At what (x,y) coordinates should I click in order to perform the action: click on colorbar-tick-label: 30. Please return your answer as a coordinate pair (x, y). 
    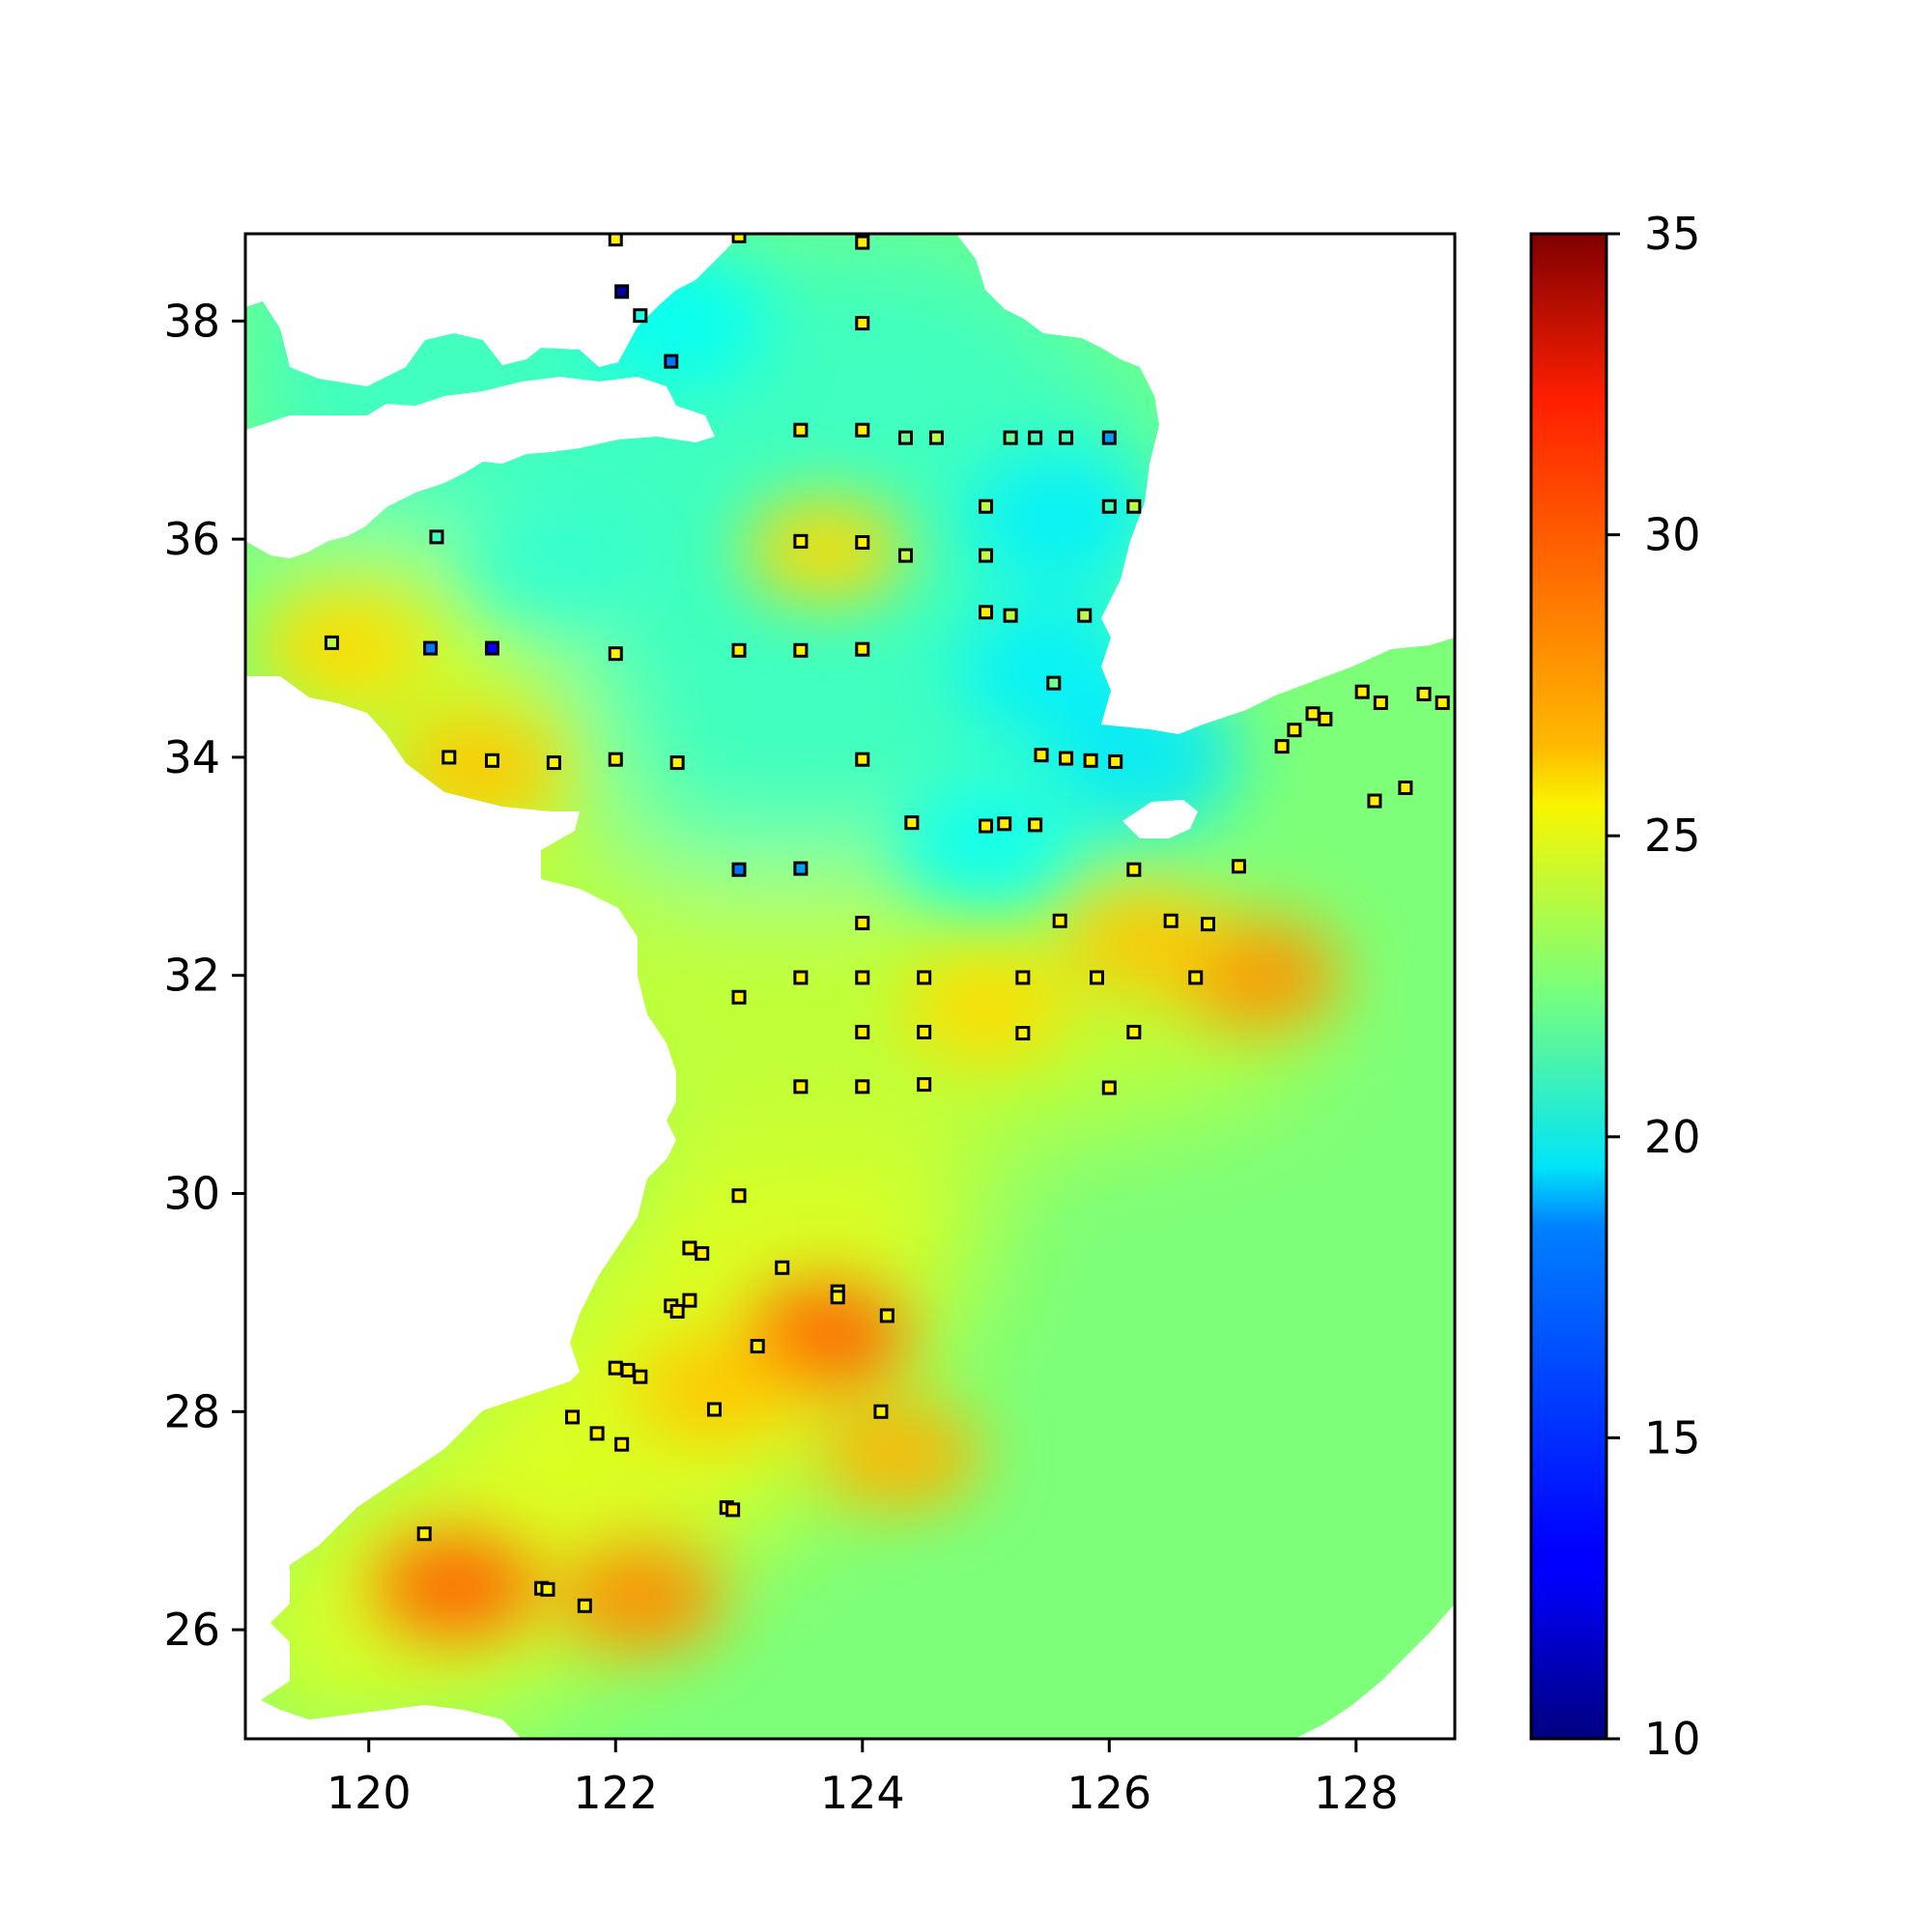
    Looking at the image, I should click on (1672, 535).